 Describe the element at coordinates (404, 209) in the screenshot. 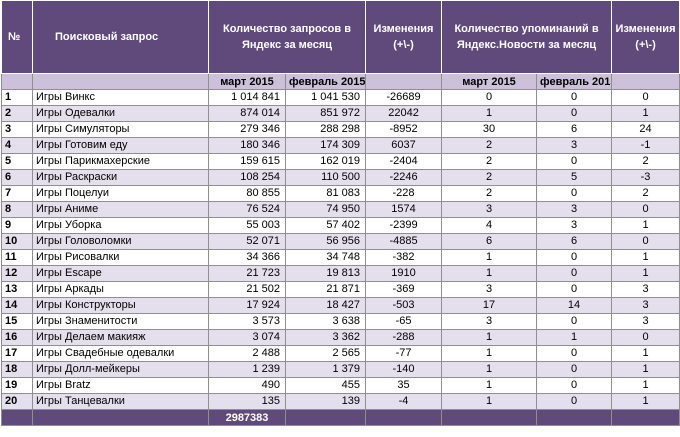

I see `requests-change: 1574` at that location.